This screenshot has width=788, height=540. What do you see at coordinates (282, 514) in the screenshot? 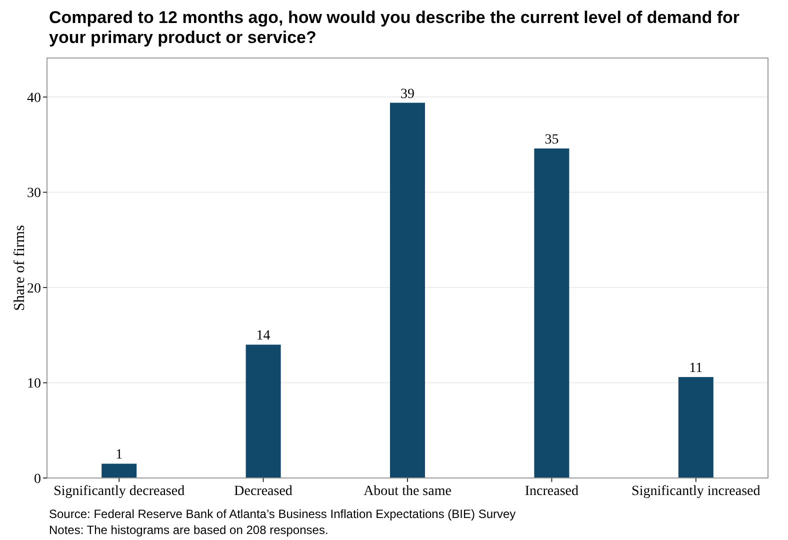
I see `source-note: Source: Federal Reserve Bank of Atlanta’s Business Inflation Expectations (BIE) Survey` at bounding box center [282, 514].